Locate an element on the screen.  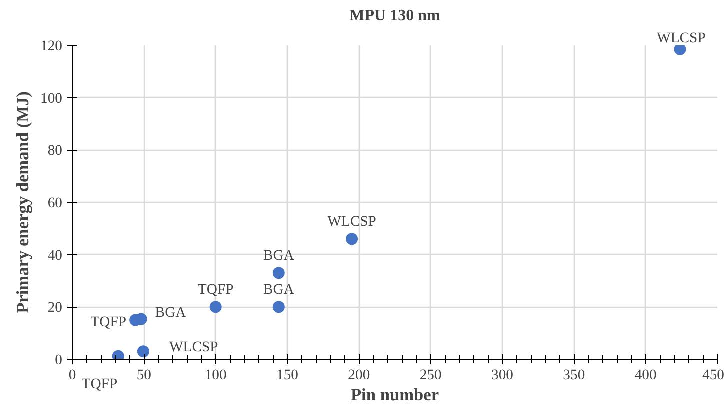
y-tick-label: 60 is located at coordinates (55, 204).